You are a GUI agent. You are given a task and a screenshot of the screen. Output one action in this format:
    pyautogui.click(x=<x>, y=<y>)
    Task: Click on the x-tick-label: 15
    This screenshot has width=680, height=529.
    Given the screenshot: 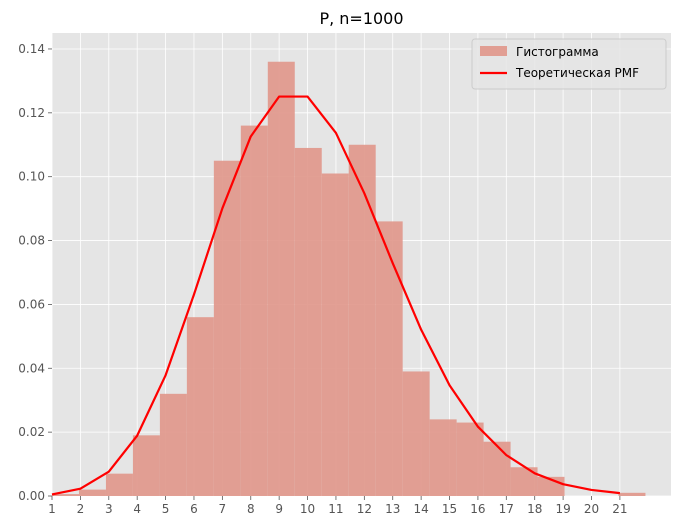 What is the action you would take?
    pyautogui.click(x=449, y=509)
    